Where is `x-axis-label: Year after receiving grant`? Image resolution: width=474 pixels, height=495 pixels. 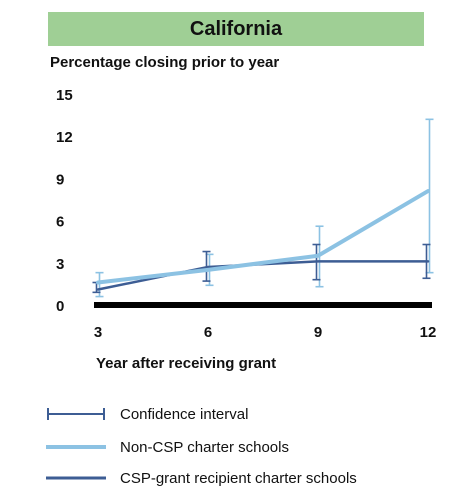 x-axis-label: Year after receiving grant is located at coordinates (186, 363).